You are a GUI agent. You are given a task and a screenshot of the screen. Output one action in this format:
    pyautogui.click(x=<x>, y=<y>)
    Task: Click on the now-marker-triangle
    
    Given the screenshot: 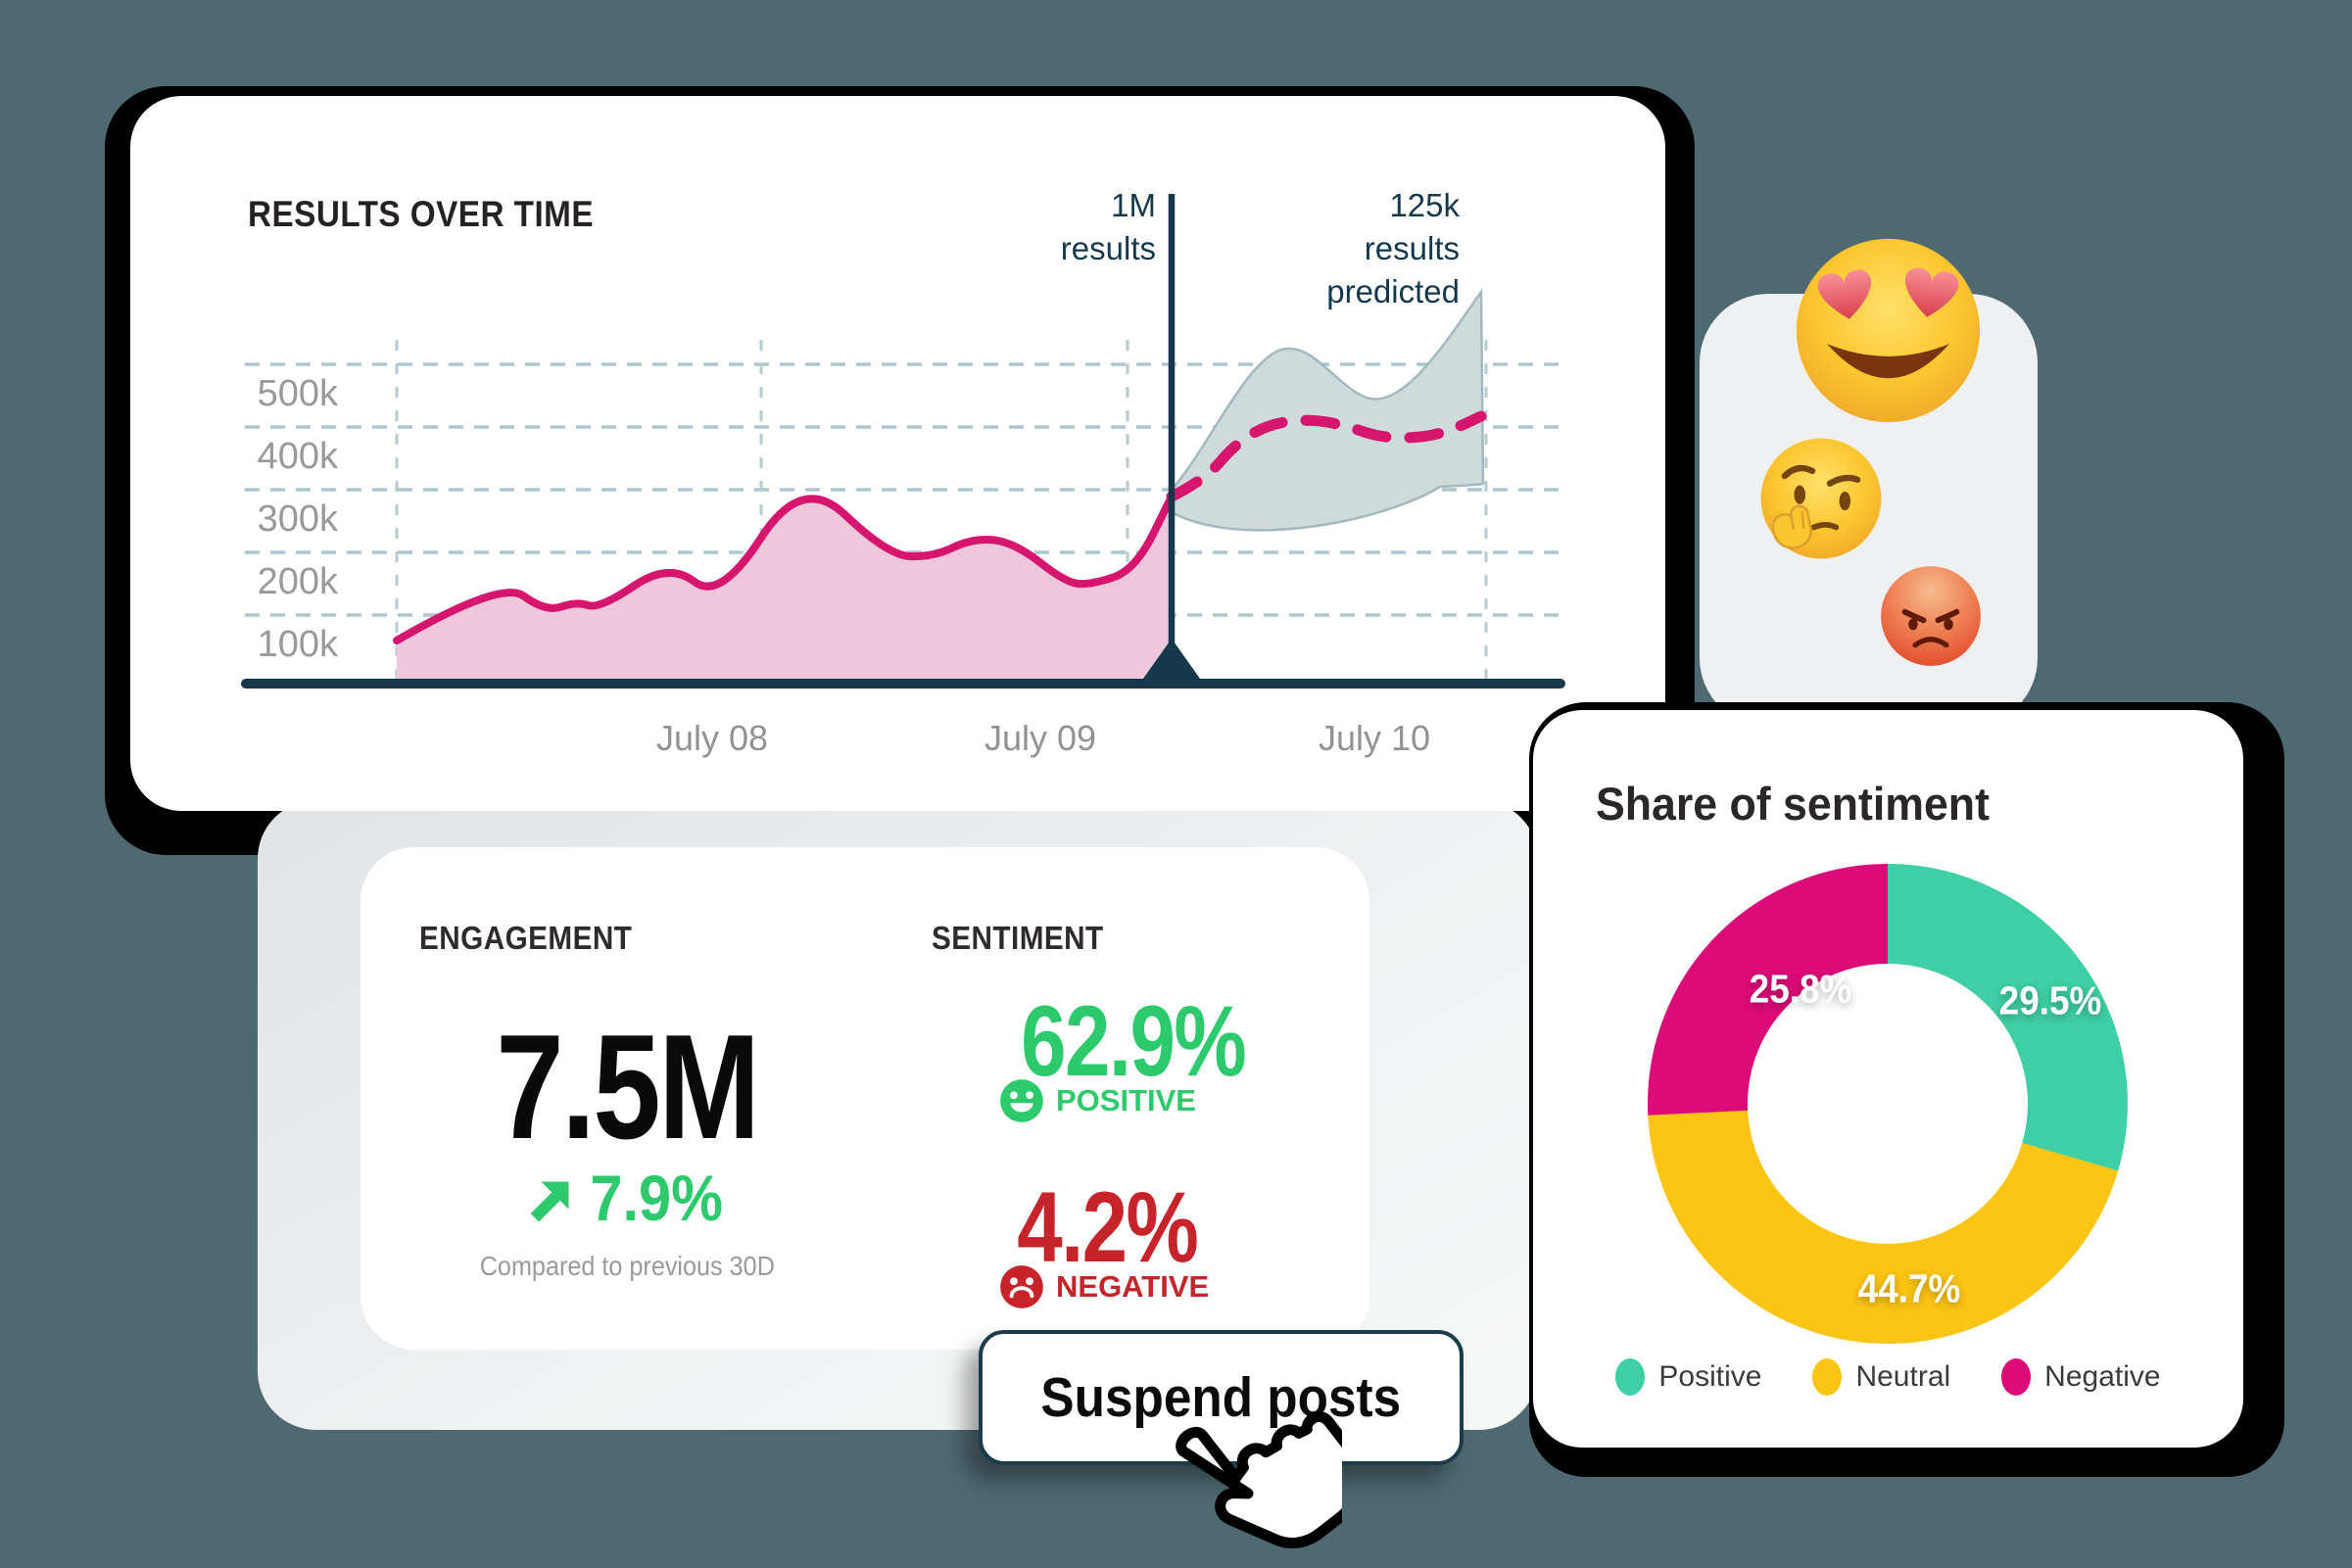 What is the action you would take?
    pyautogui.click(x=1171, y=663)
    